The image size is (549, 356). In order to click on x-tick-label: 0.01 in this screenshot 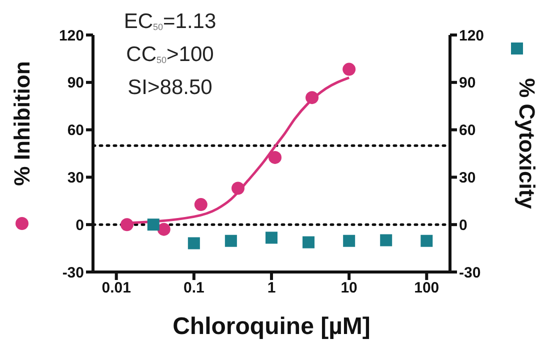, I will do `click(116, 288)`.